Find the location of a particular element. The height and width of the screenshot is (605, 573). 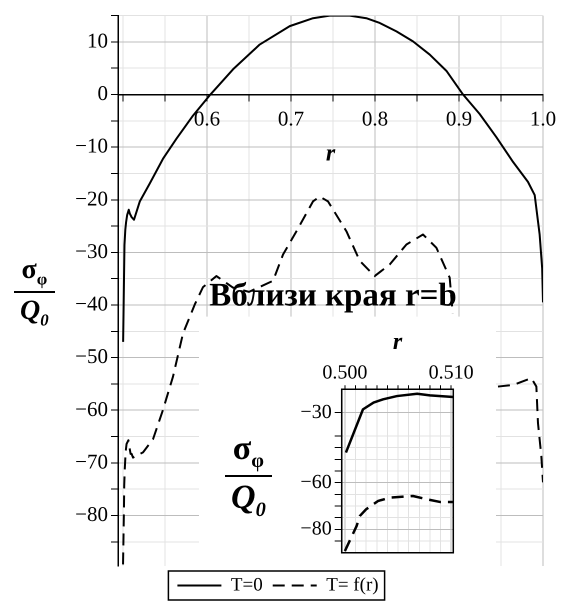

x-tick-label: 0.9 is located at coordinates (459, 118).